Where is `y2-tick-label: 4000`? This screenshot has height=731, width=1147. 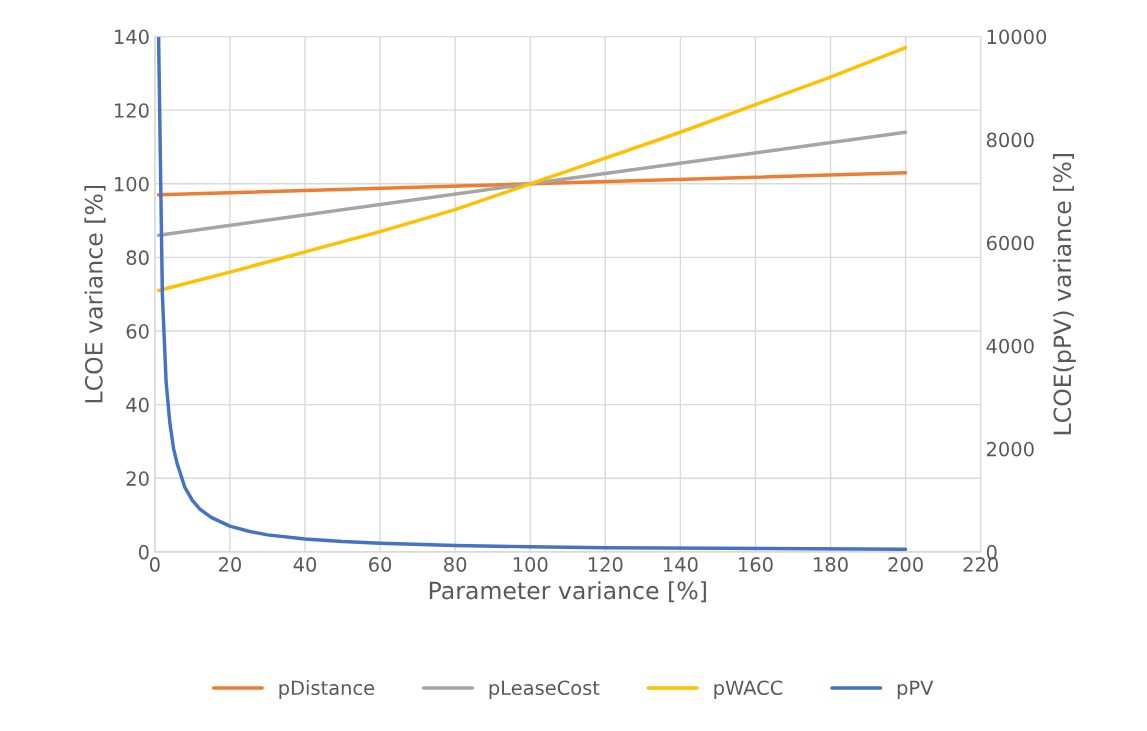
y2-tick-label: 4000 is located at coordinates (1010, 346).